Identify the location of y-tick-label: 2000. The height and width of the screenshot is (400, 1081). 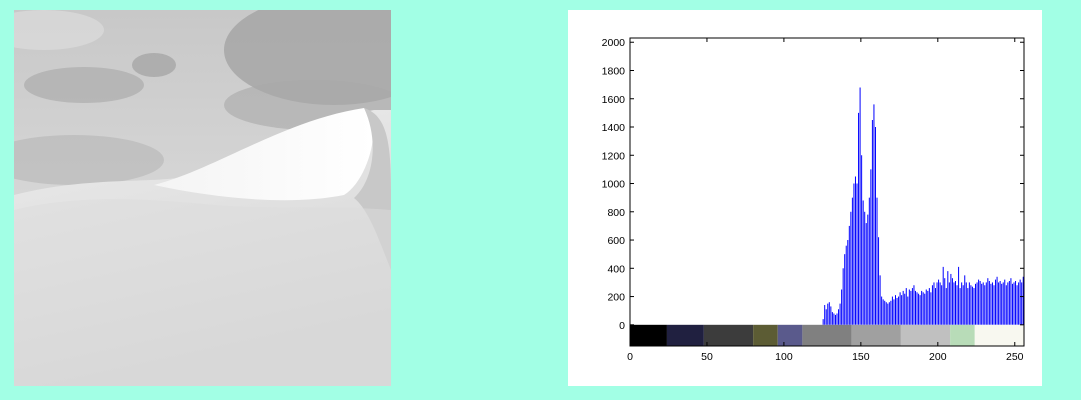
(614, 43).